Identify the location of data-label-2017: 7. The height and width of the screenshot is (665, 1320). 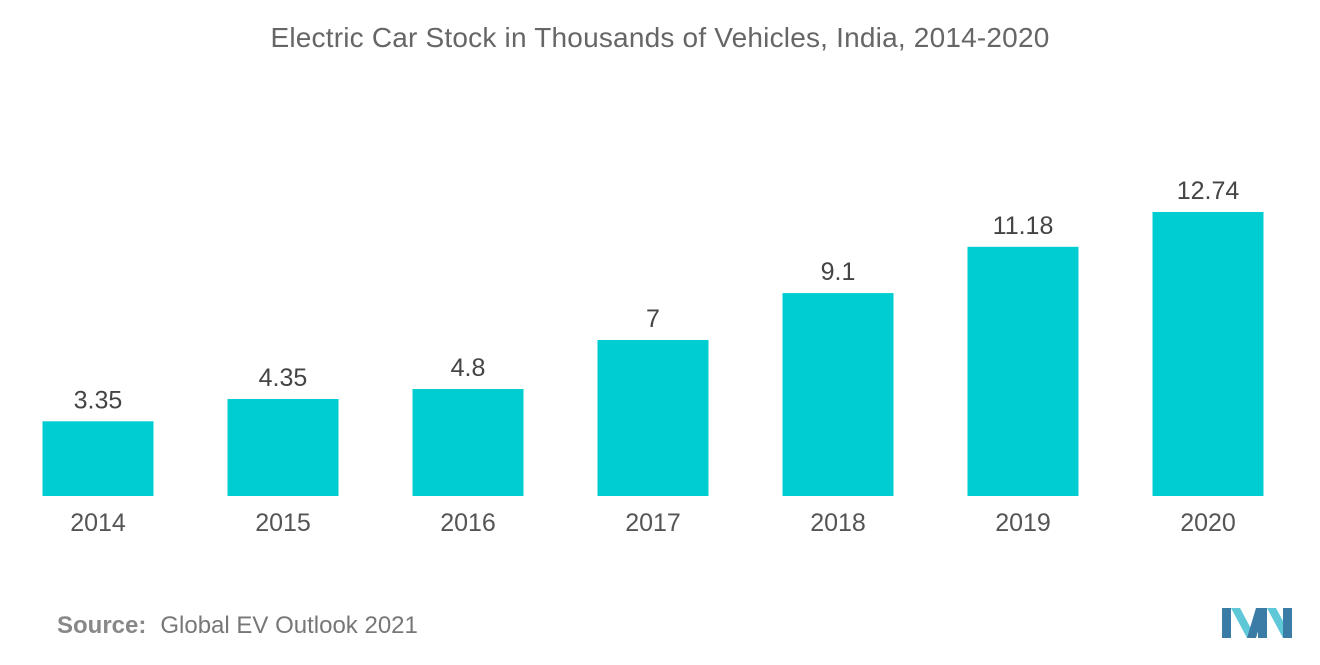
(653, 319).